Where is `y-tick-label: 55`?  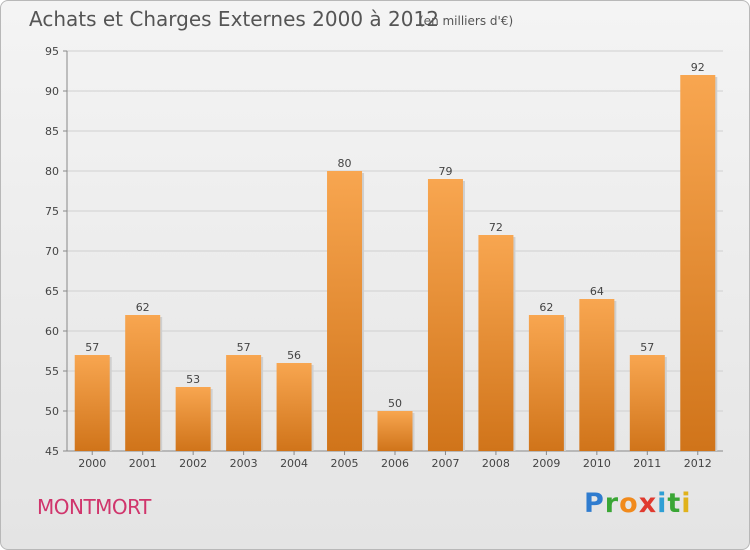
y-tick-label: 55 is located at coordinates (52, 371).